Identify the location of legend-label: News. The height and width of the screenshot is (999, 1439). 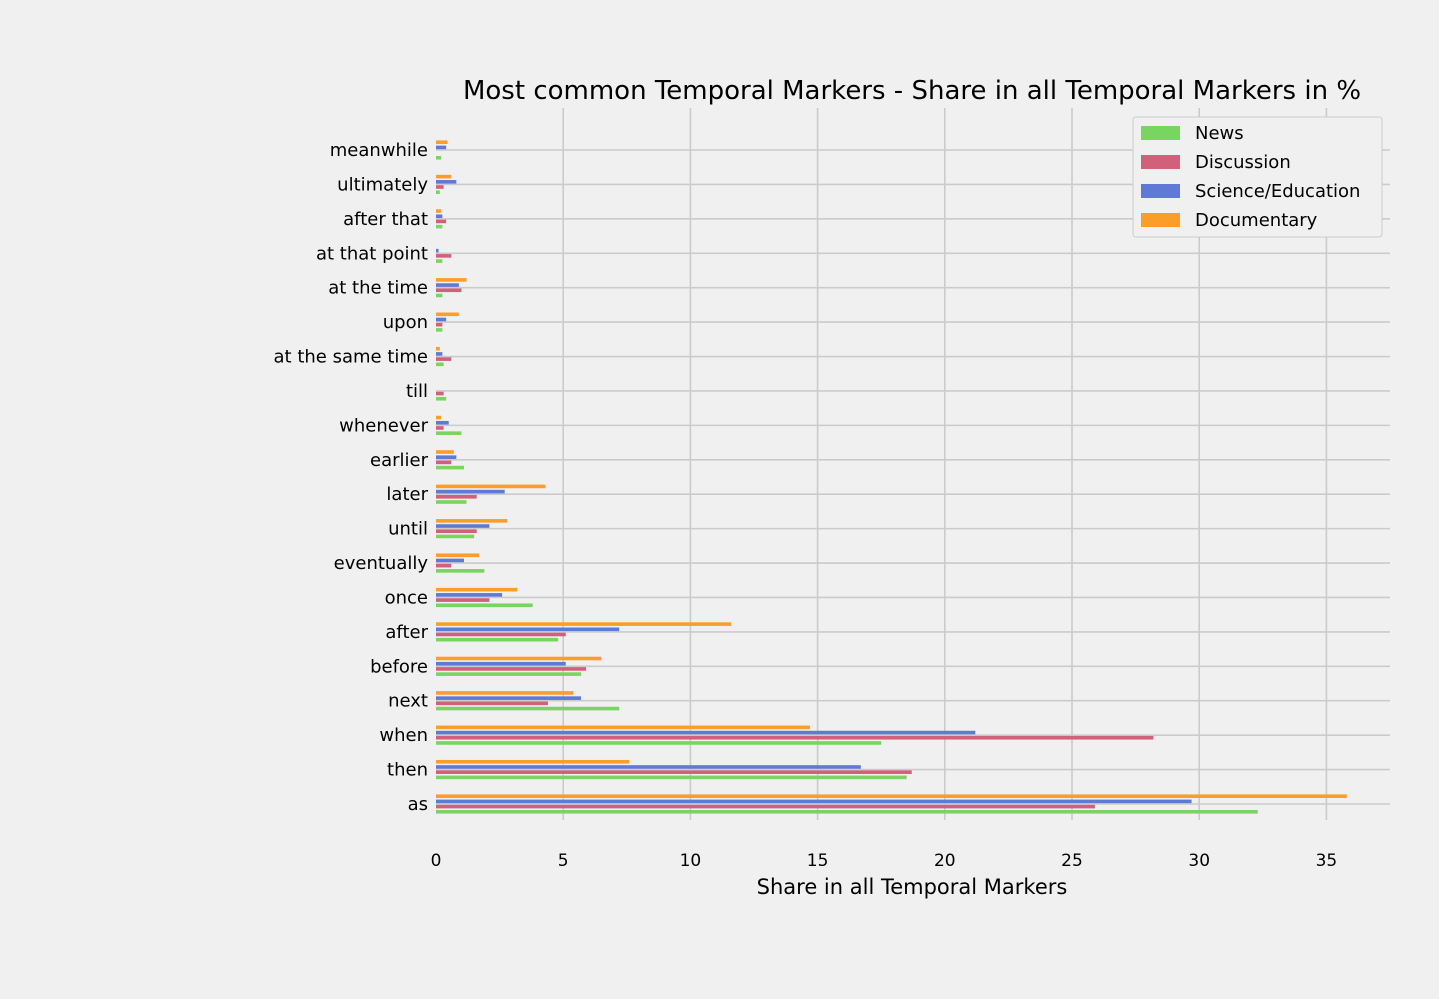
(1219, 133).